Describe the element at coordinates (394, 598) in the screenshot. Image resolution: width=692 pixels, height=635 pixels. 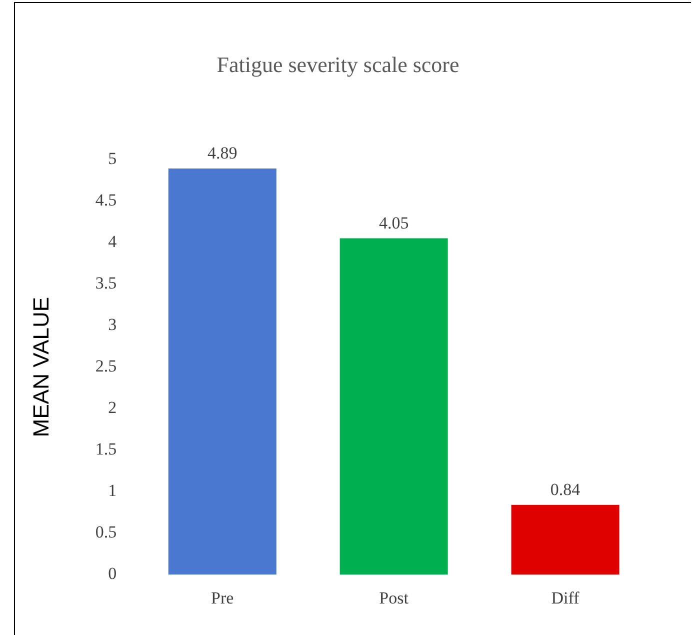
I see `x-tick-label: Post` at that location.